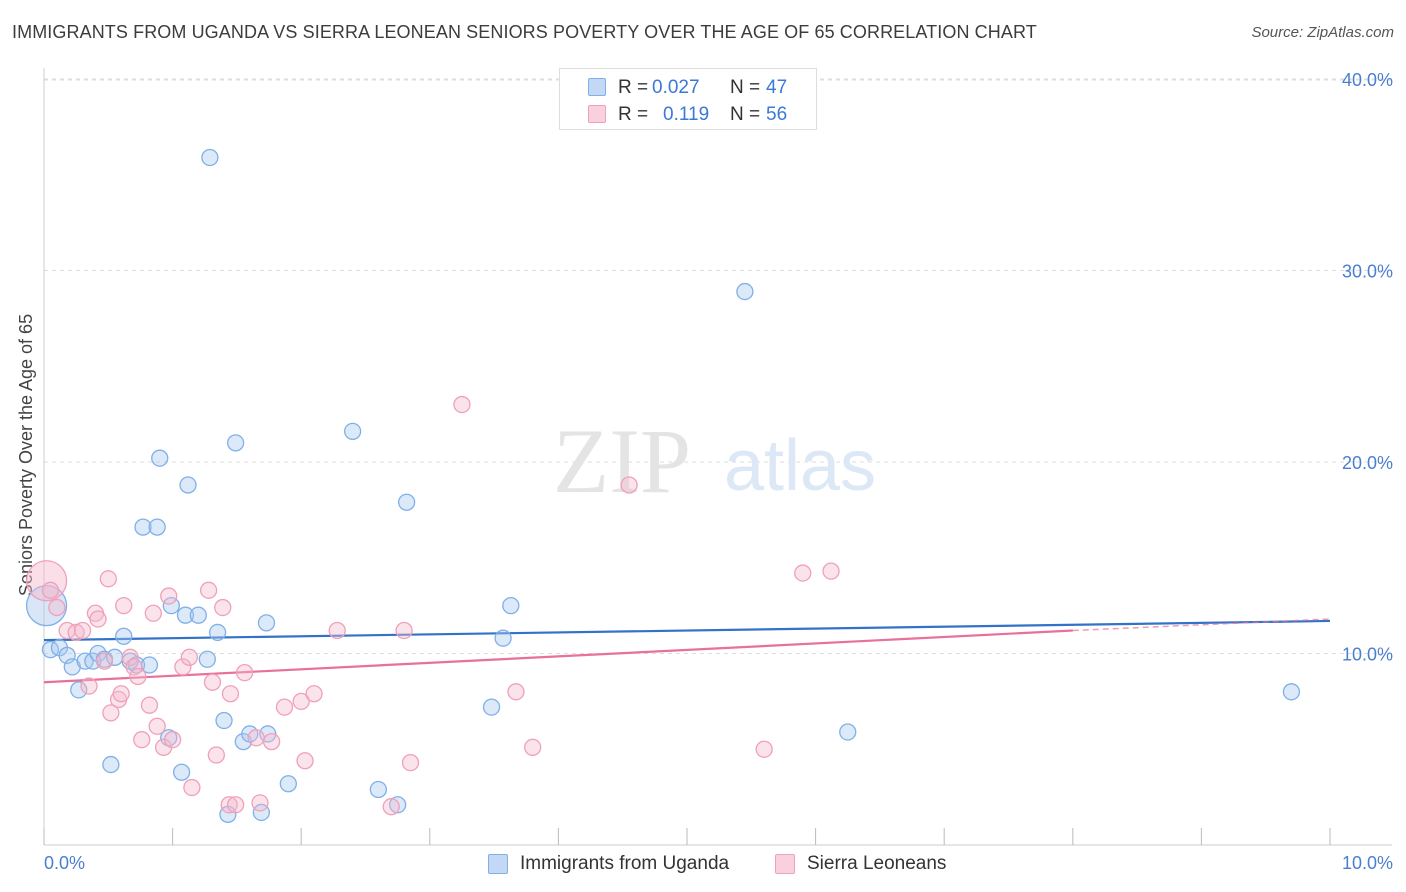 This screenshot has height=892, width=1406. I want to click on watermark-zip: ZIP, so click(622, 461).